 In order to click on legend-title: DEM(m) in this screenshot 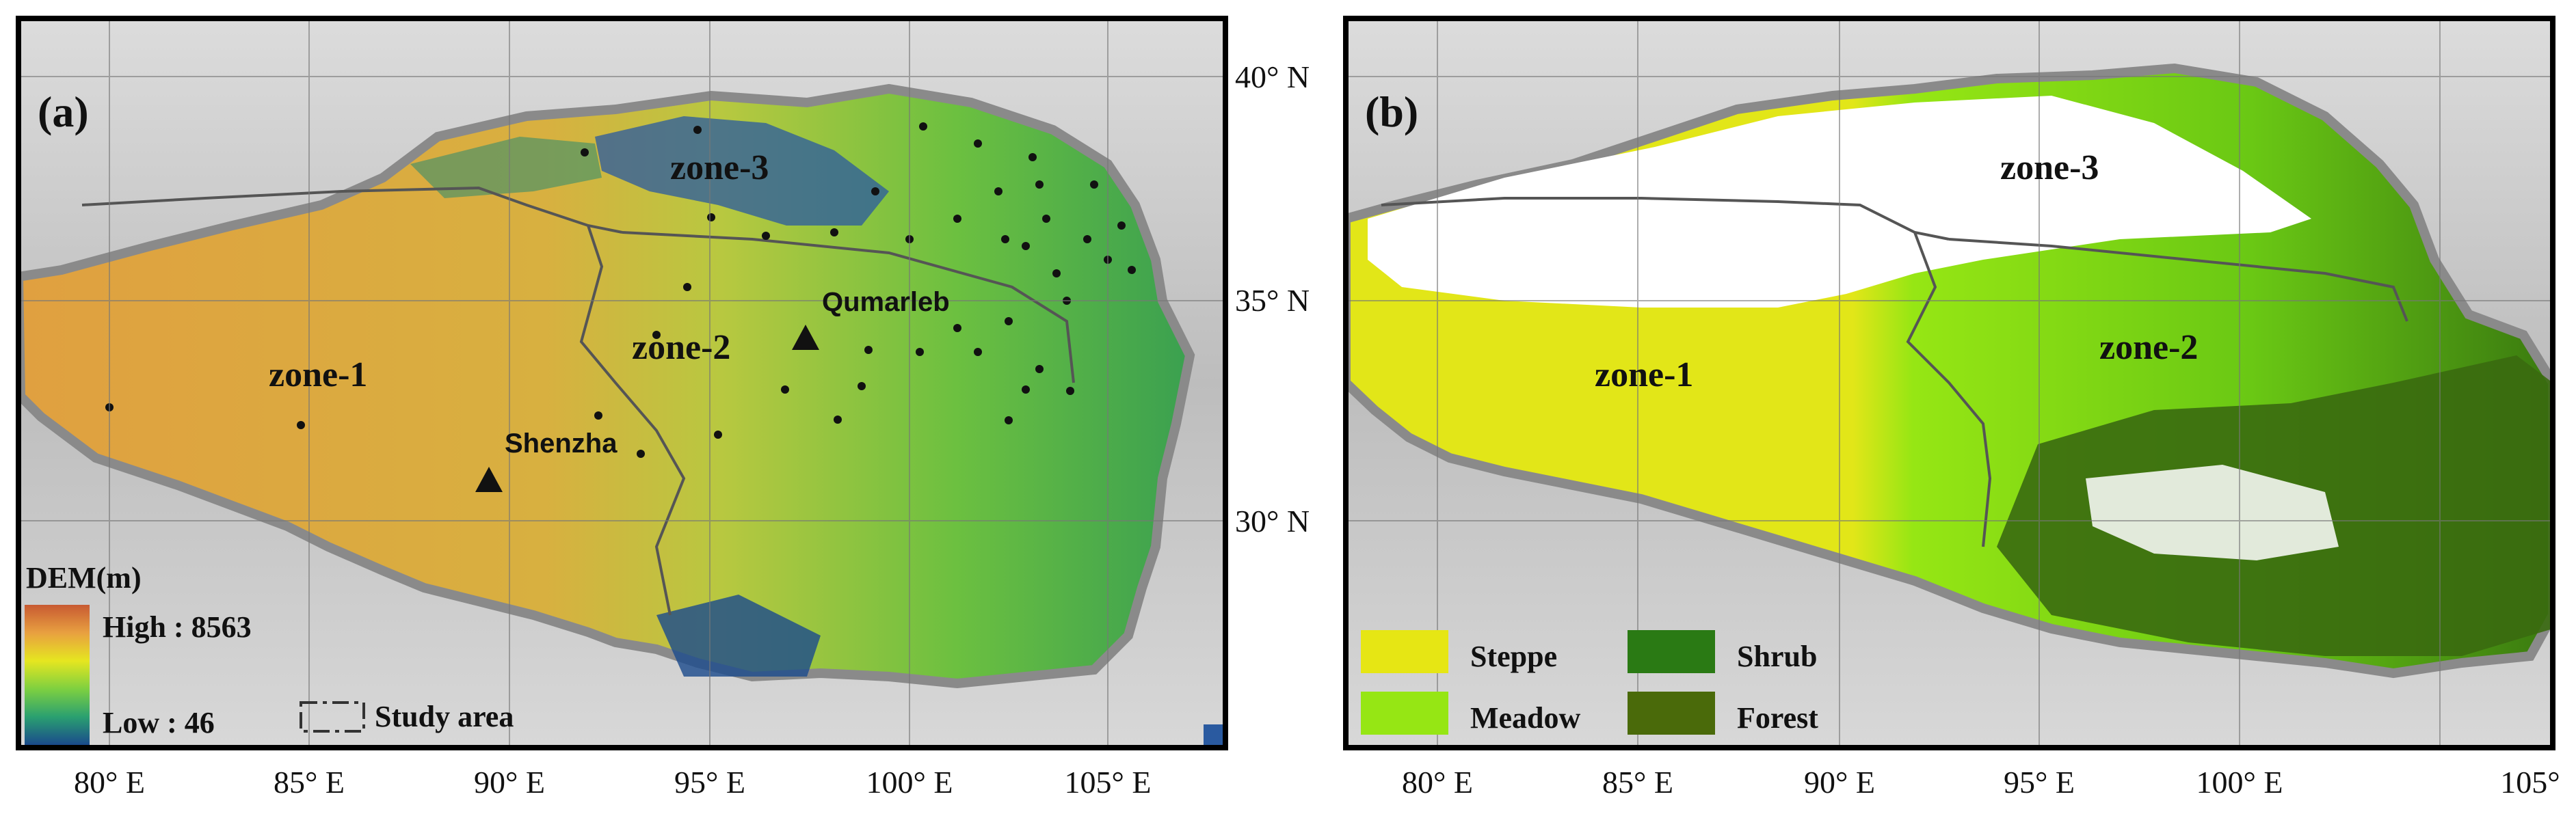, I will do `click(84, 578)`.